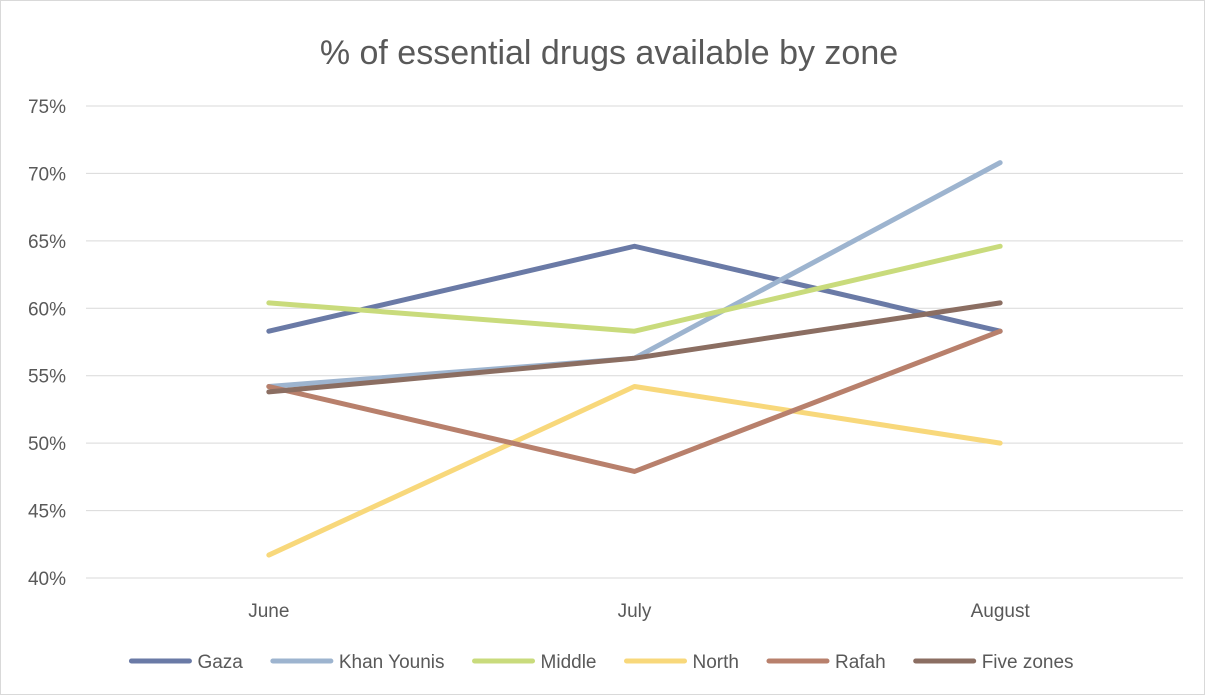 This screenshot has height=695, width=1205. I want to click on y-tick-label: 75%, so click(47, 107).